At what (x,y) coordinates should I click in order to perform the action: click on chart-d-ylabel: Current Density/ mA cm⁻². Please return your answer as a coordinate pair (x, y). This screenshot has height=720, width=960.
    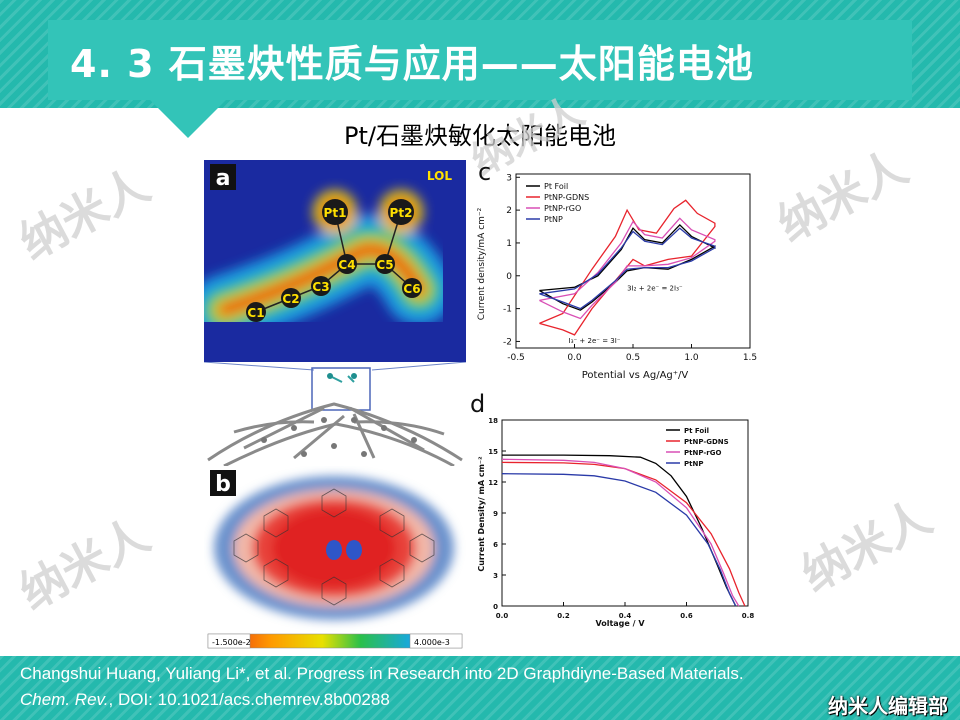
    Looking at the image, I should click on (481, 514).